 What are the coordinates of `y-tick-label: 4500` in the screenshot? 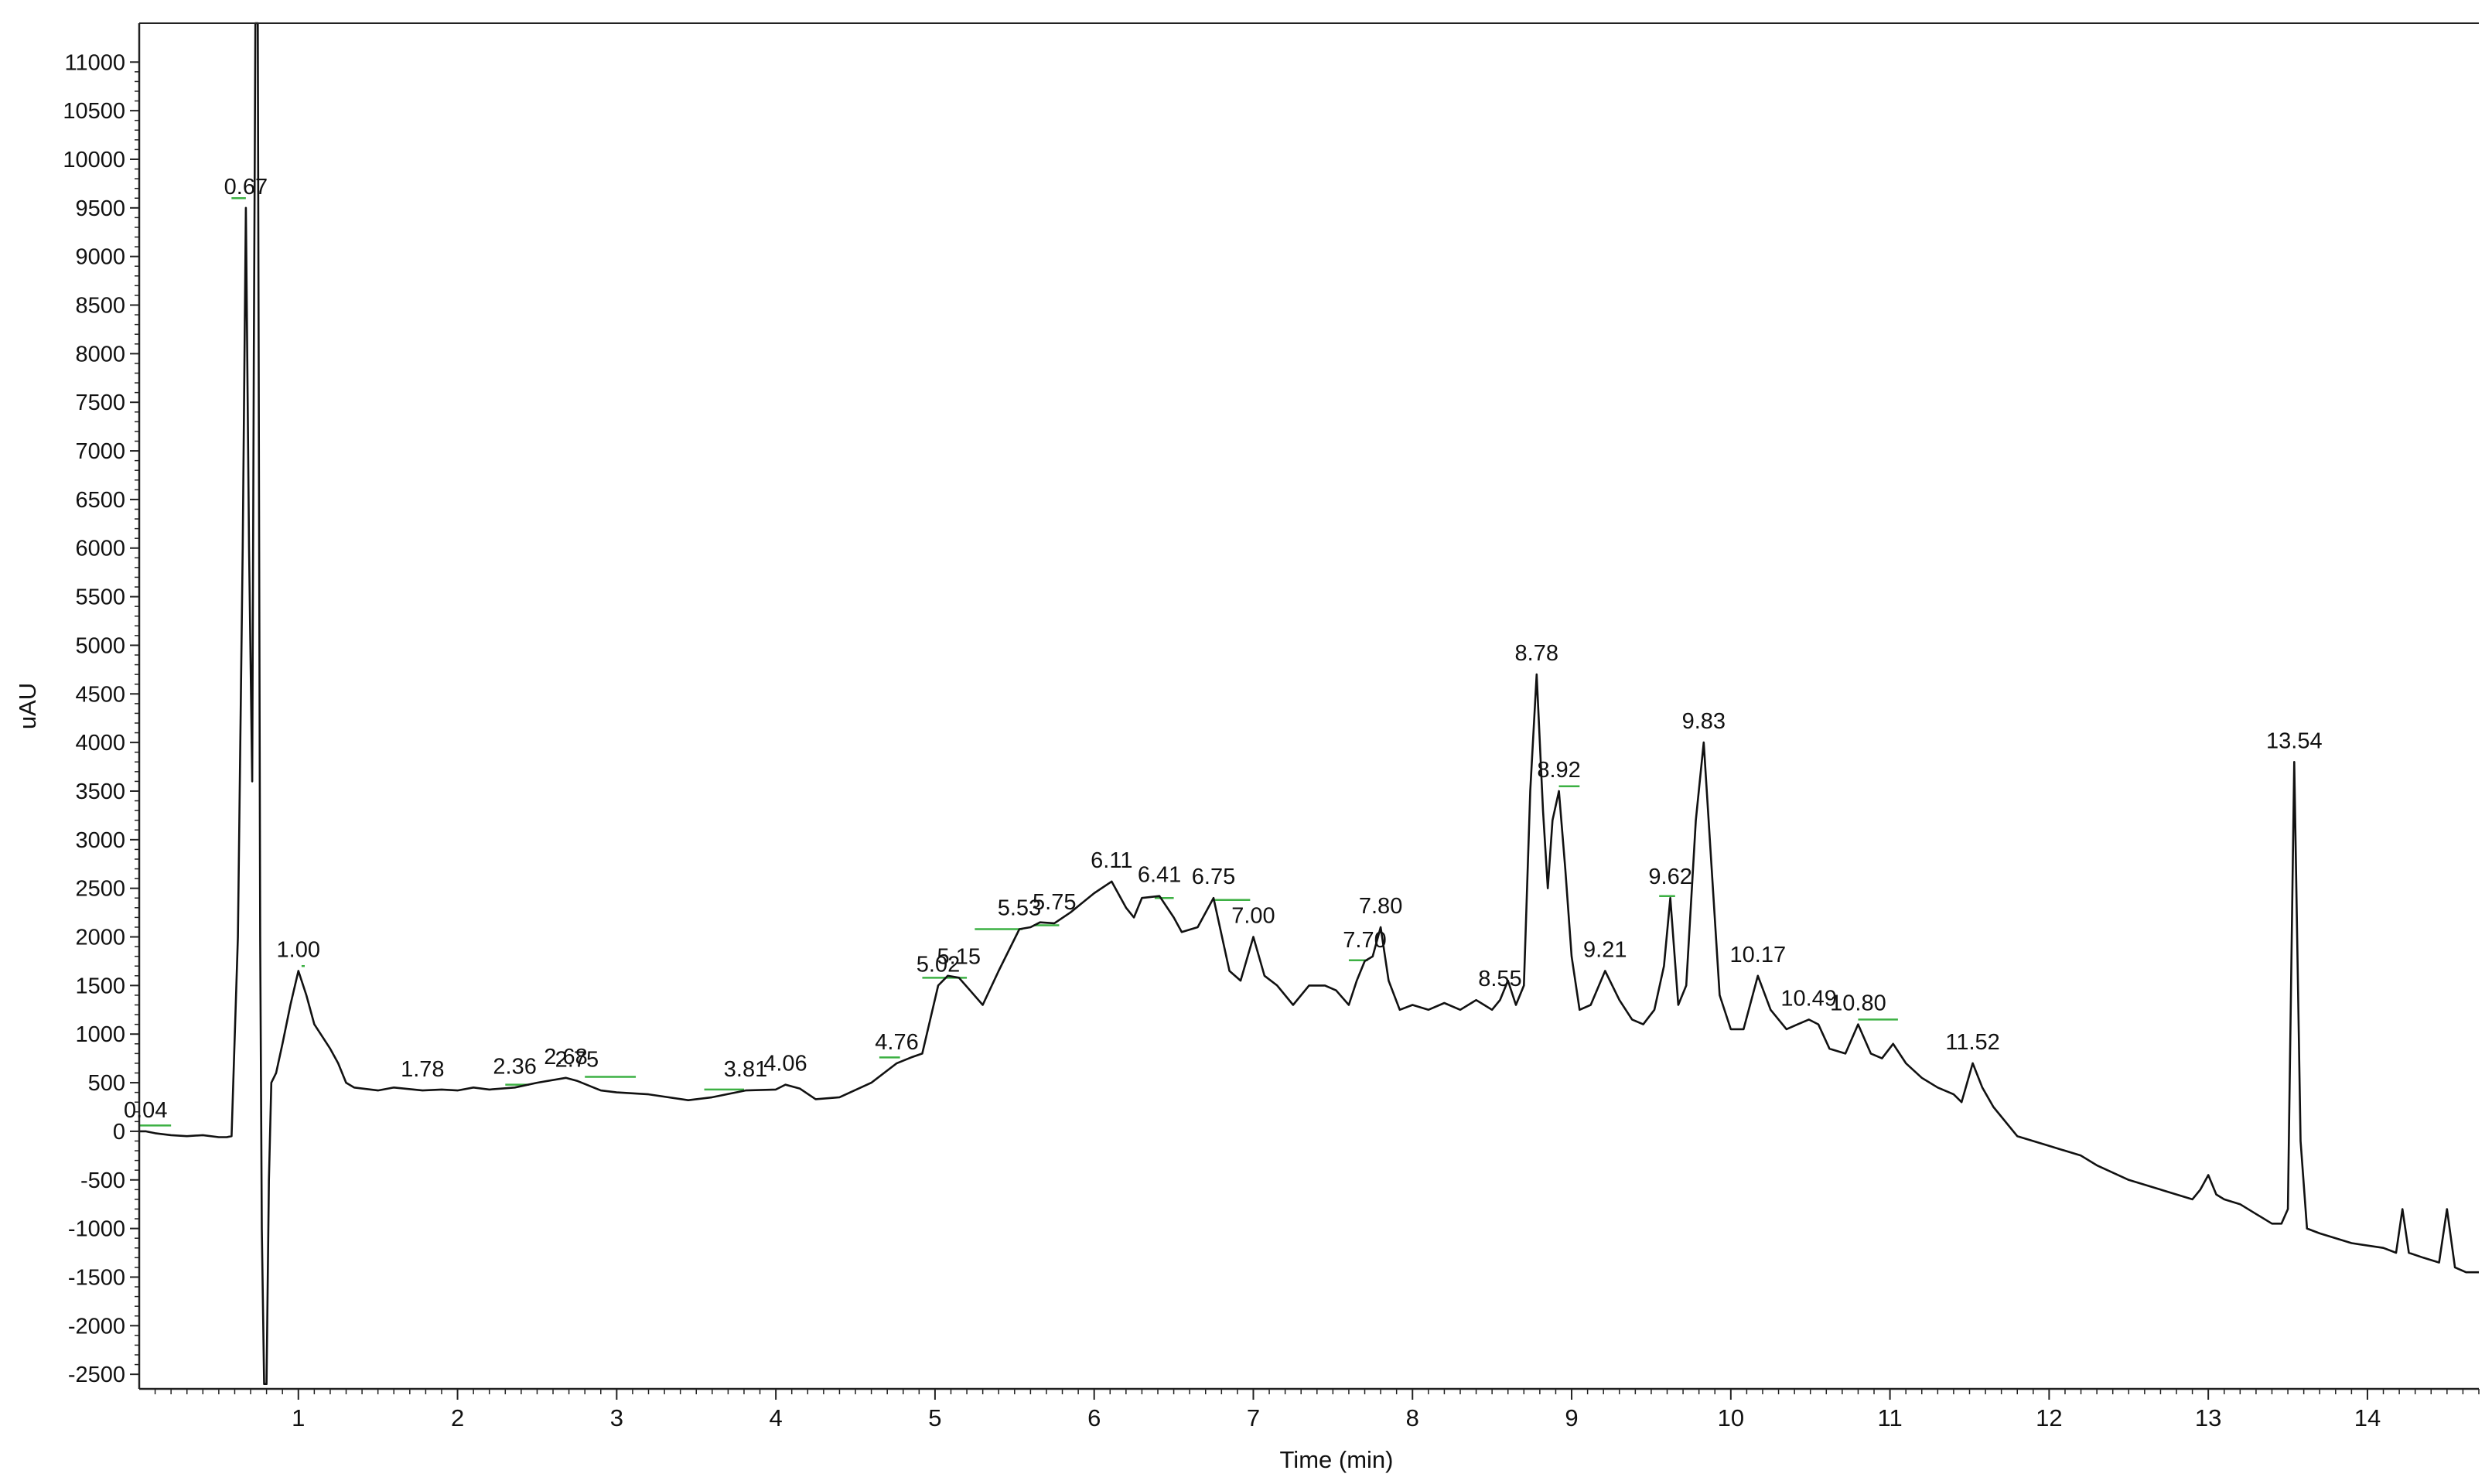 It's located at (100, 694).